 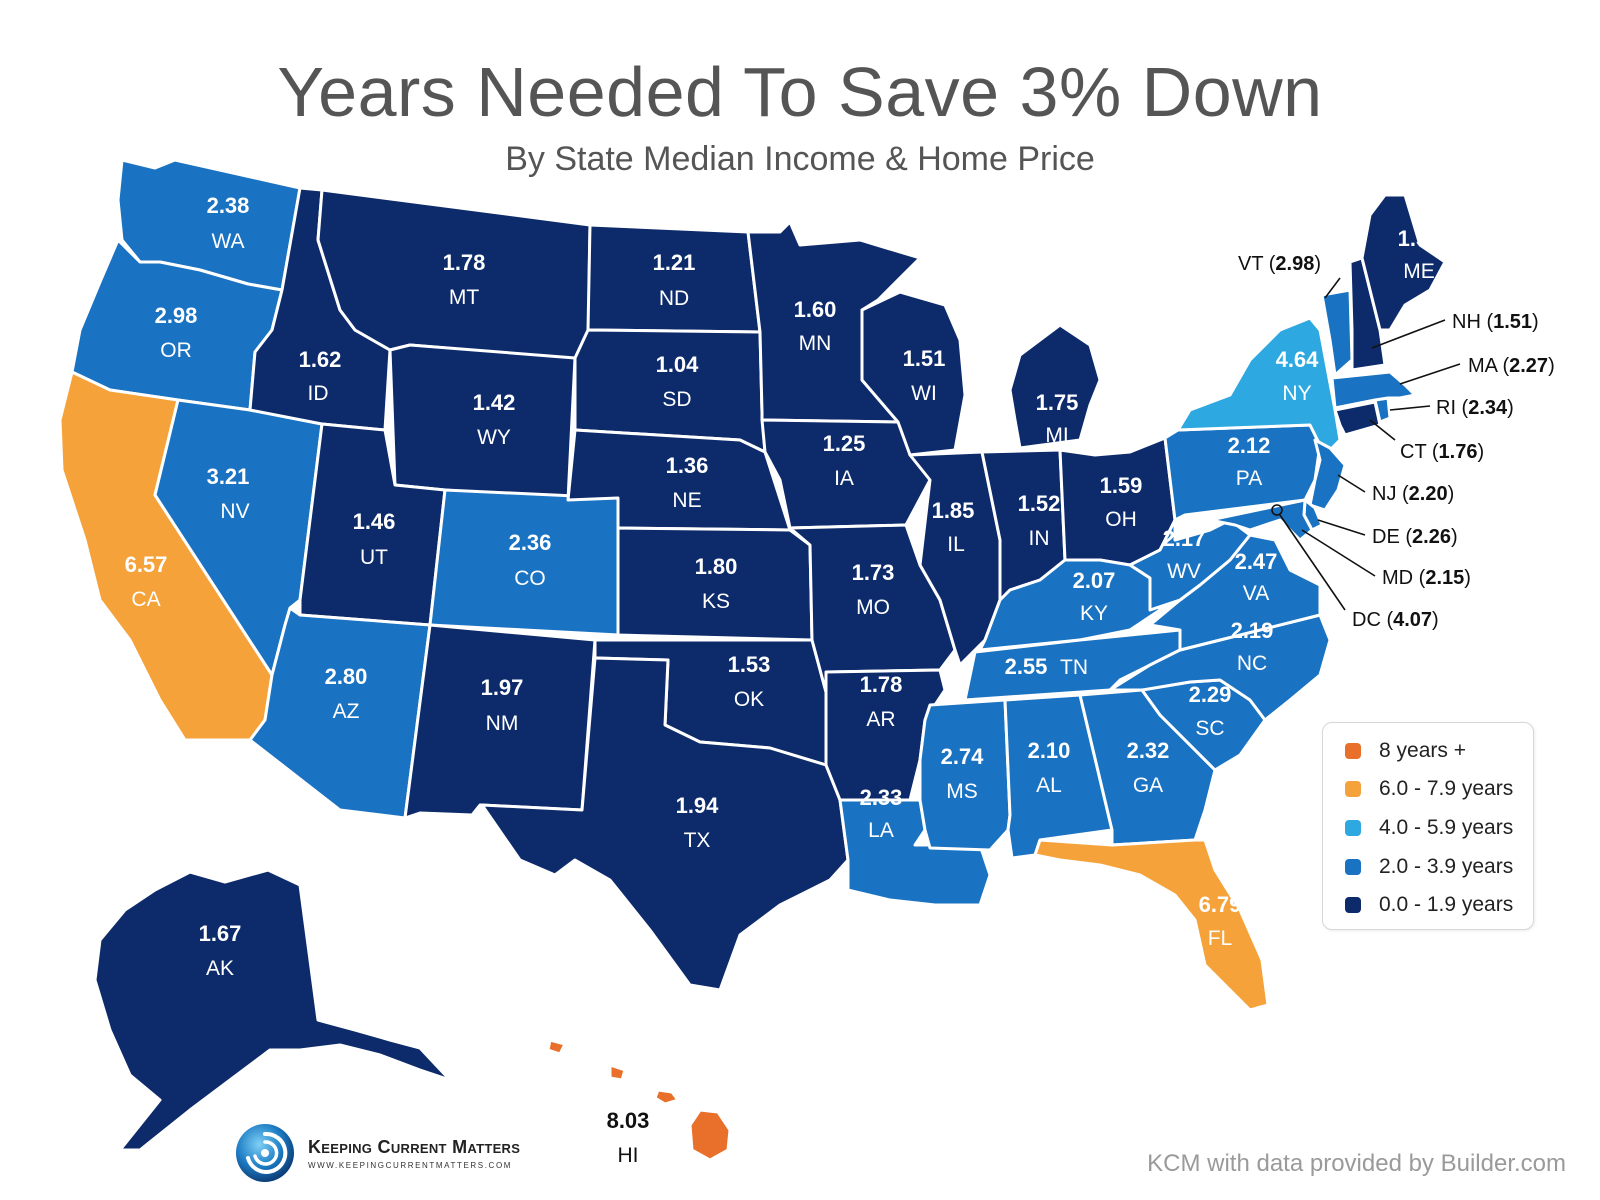 What do you see at coordinates (464, 297) in the screenshot?
I see `svg-text: MT` at bounding box center [464, 297].